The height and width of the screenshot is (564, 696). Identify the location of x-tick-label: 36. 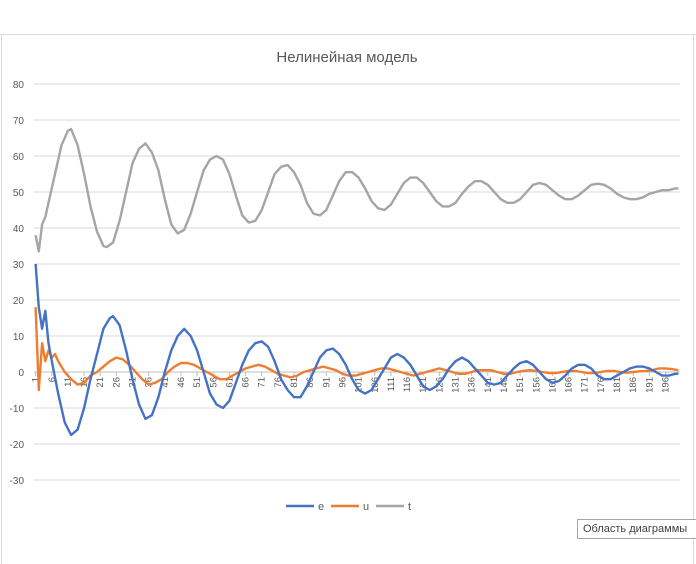
(149, 382).